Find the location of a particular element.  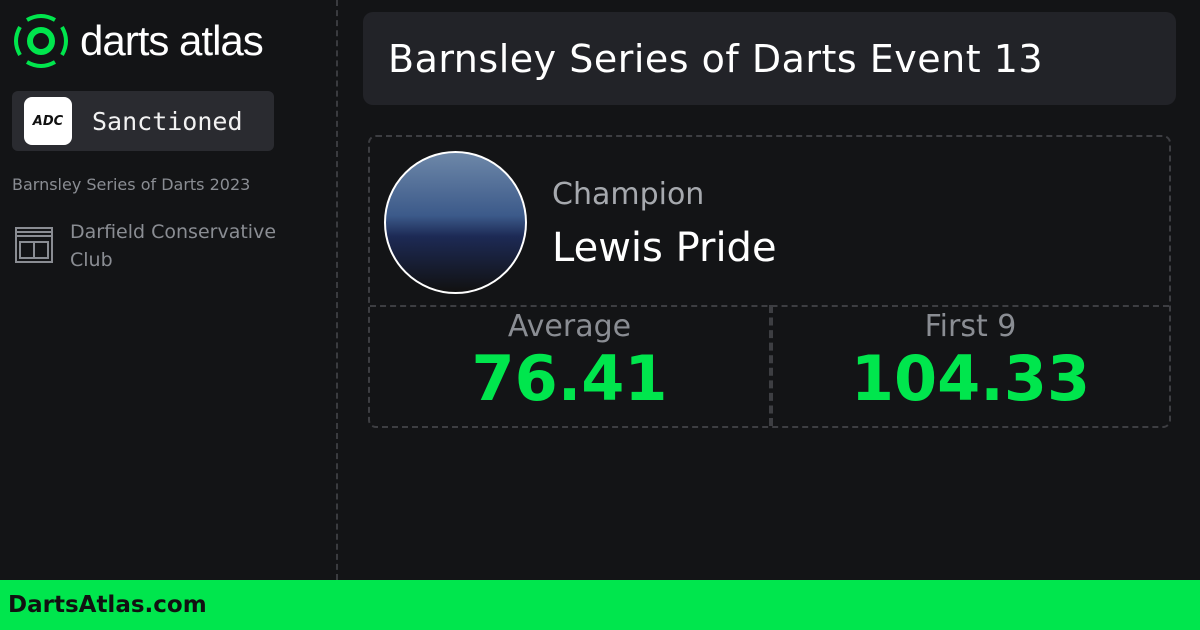

stat-first-9: First 9 104.33 is located at coordinates (970, 362).